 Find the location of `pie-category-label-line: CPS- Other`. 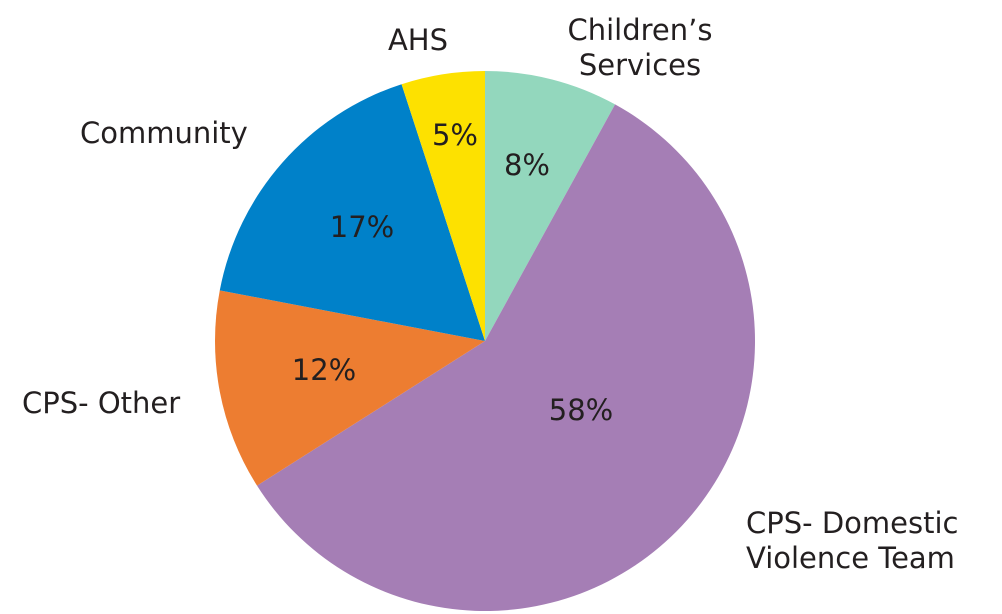

pie-category-label-line: CPS- Other is located at coordinates (101, 403).